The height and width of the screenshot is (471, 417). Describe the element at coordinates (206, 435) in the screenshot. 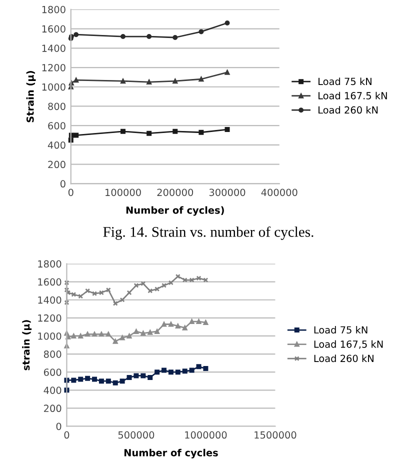

I see `x-tick-label: 1000000` at that location.